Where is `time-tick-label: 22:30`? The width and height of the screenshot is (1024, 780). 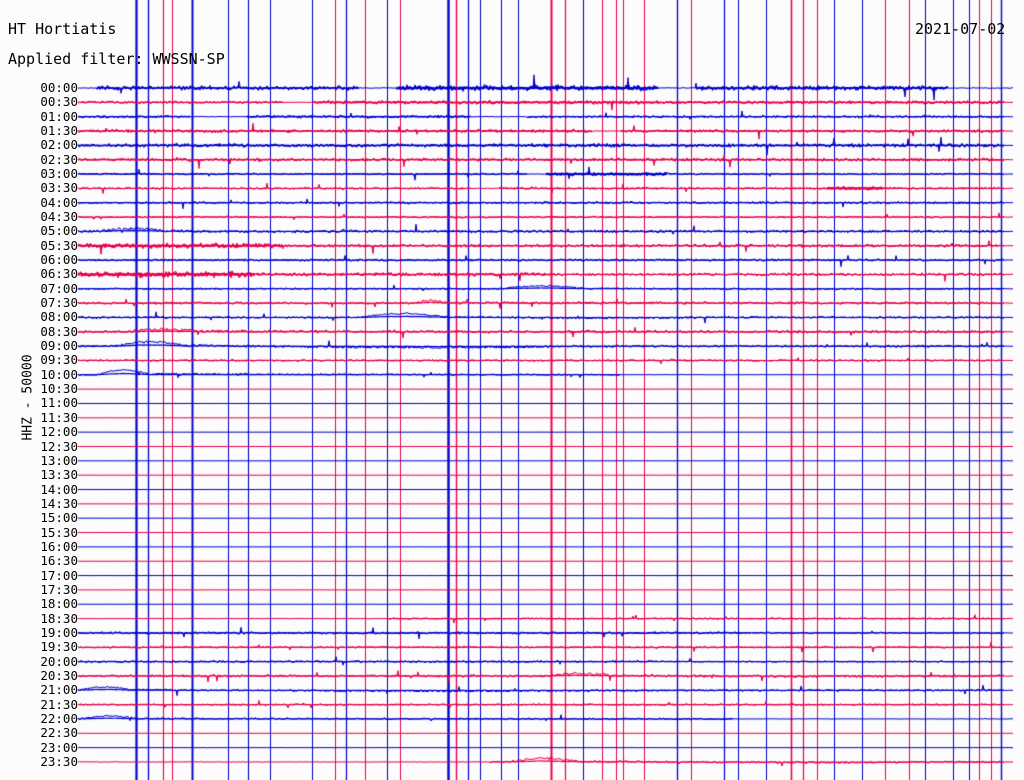
time-tick-label: 22:30 is located at coordinates (59, 733).